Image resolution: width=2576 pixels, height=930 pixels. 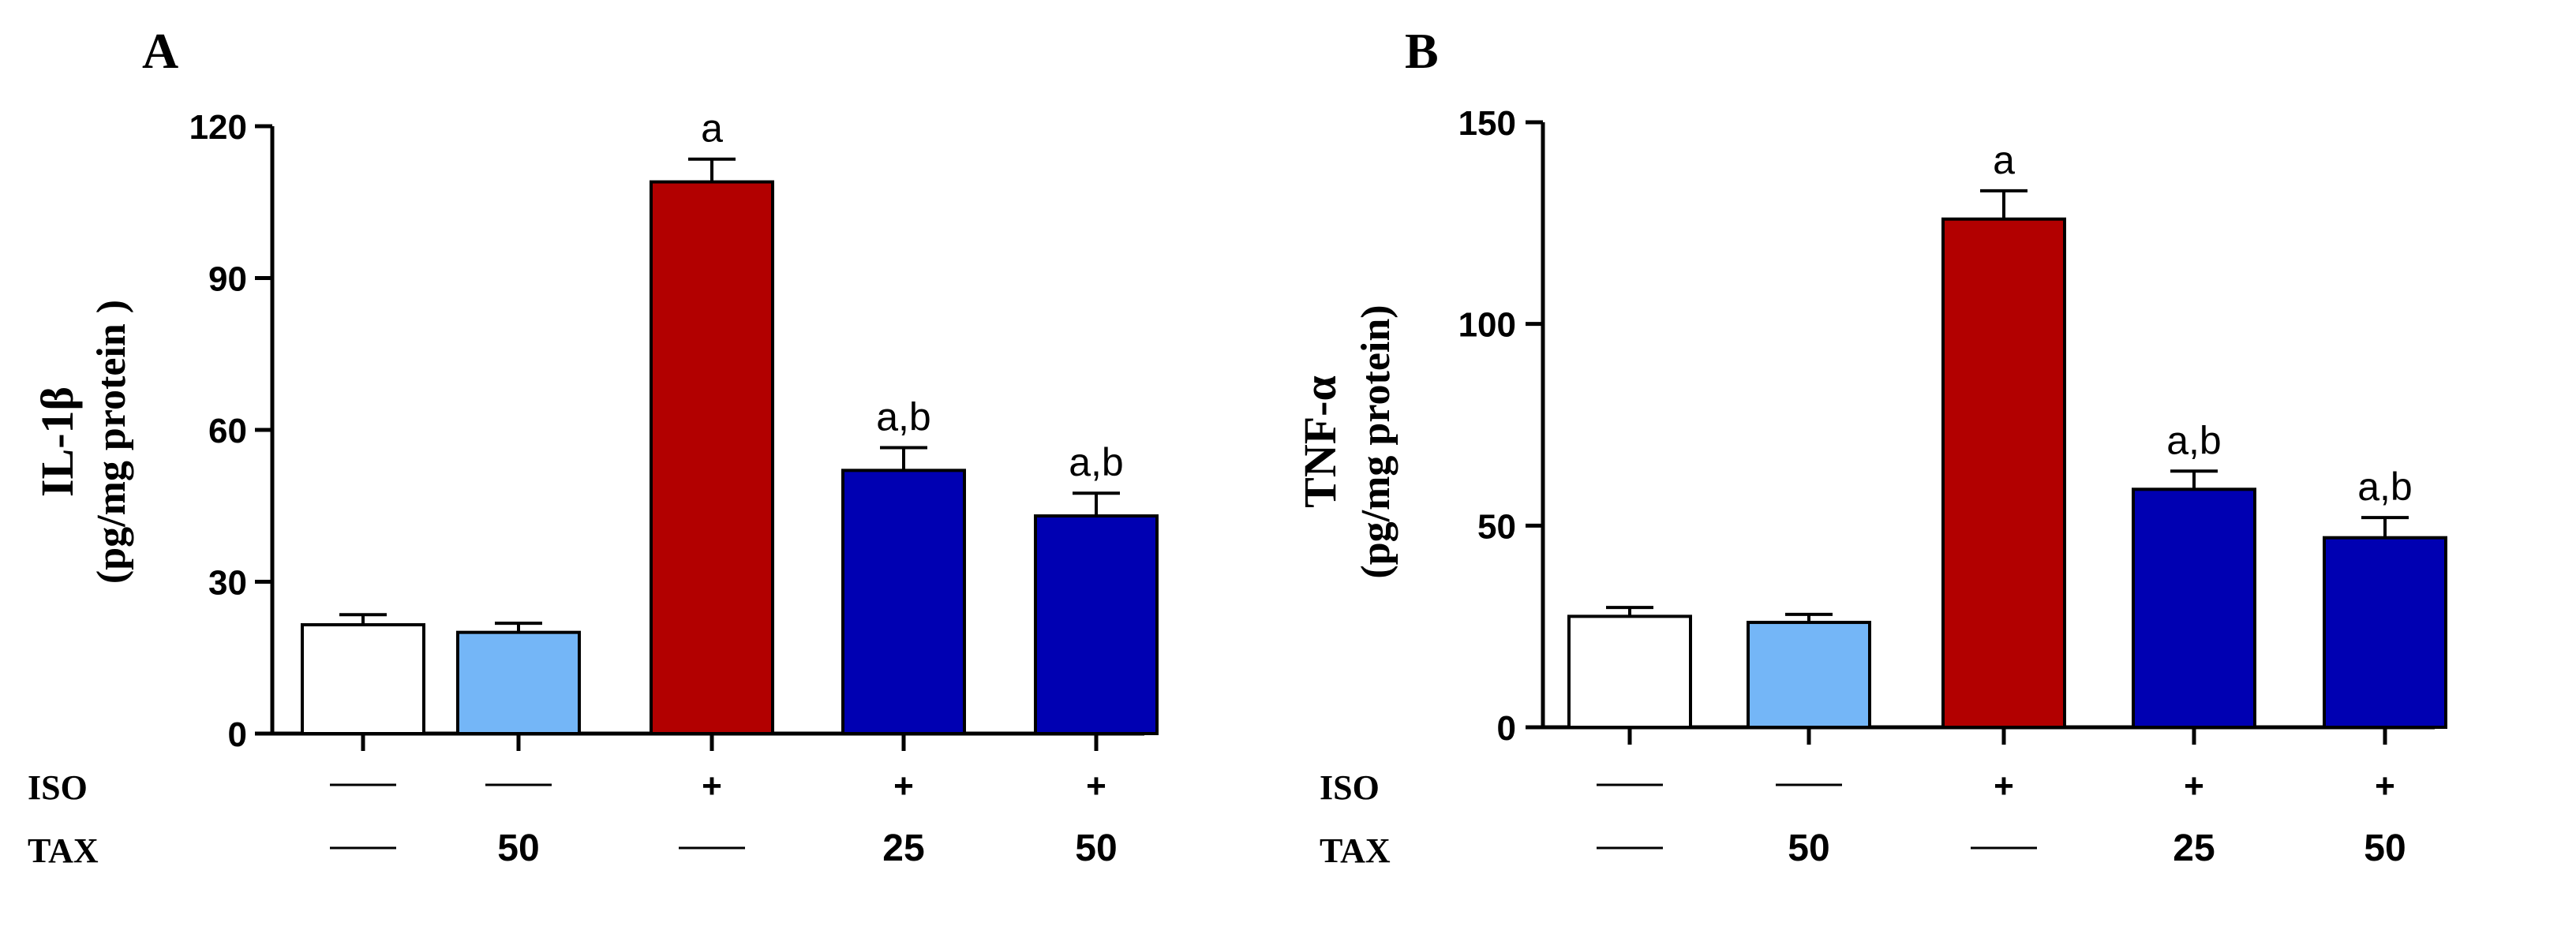 What do you see at coordinates (1487, 326) in the screenshot?
I see `y-tick-label: 100` at bounding box center [1487, 326].